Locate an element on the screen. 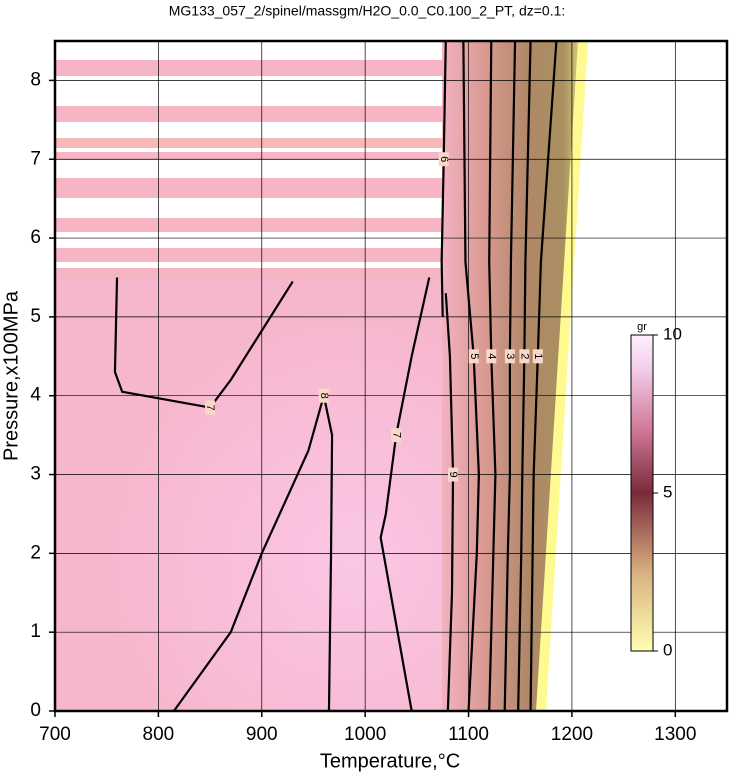  colorbar-tick-label: 5 is located at coordinates (667, 491).